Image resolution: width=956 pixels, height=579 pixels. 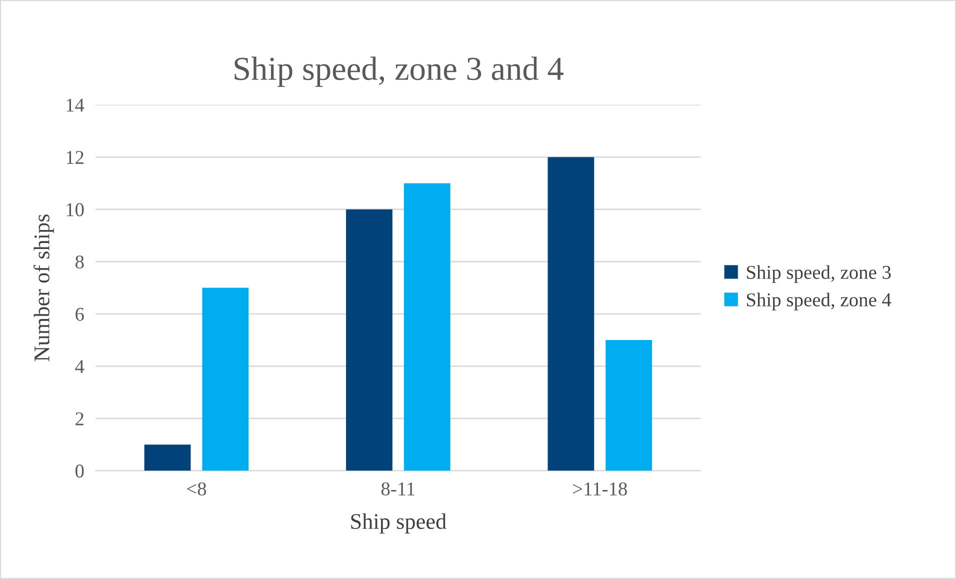 What do you see at coordinates (79, 366) in the screenshot?
I see `y-tick-label: 4` at bounding box center [79, 366].